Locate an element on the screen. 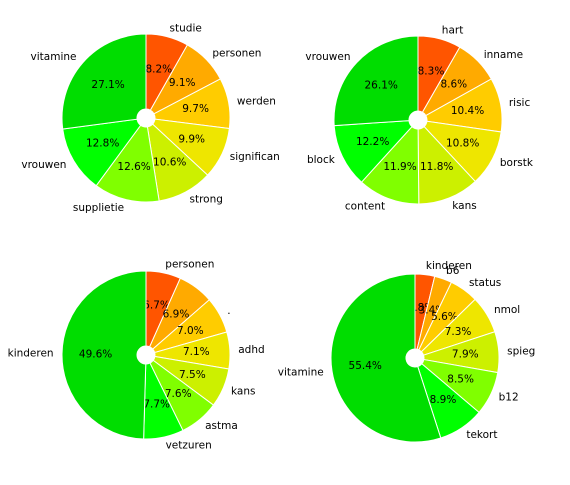 This screenshot has width=570, height=485. percent-label: 10.4% is located at coordinates (467, 111).